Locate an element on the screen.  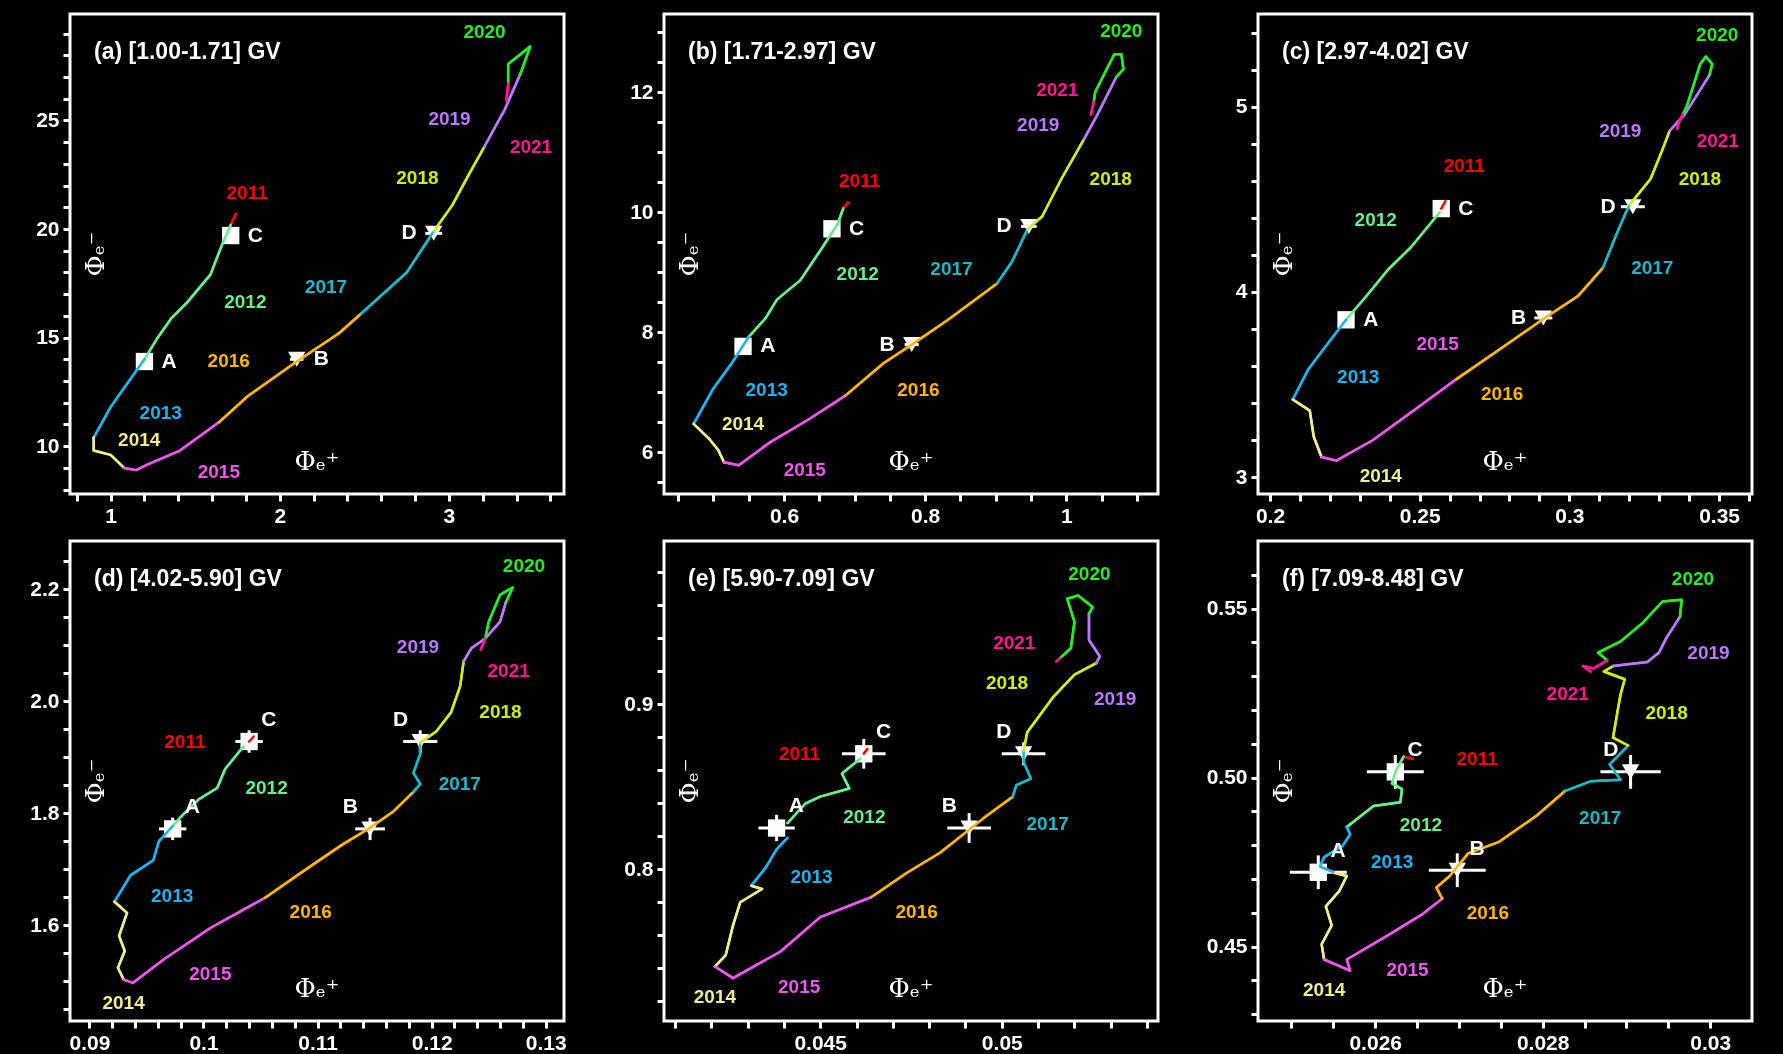
text: 2014 is located at coordinates (1381, 476).